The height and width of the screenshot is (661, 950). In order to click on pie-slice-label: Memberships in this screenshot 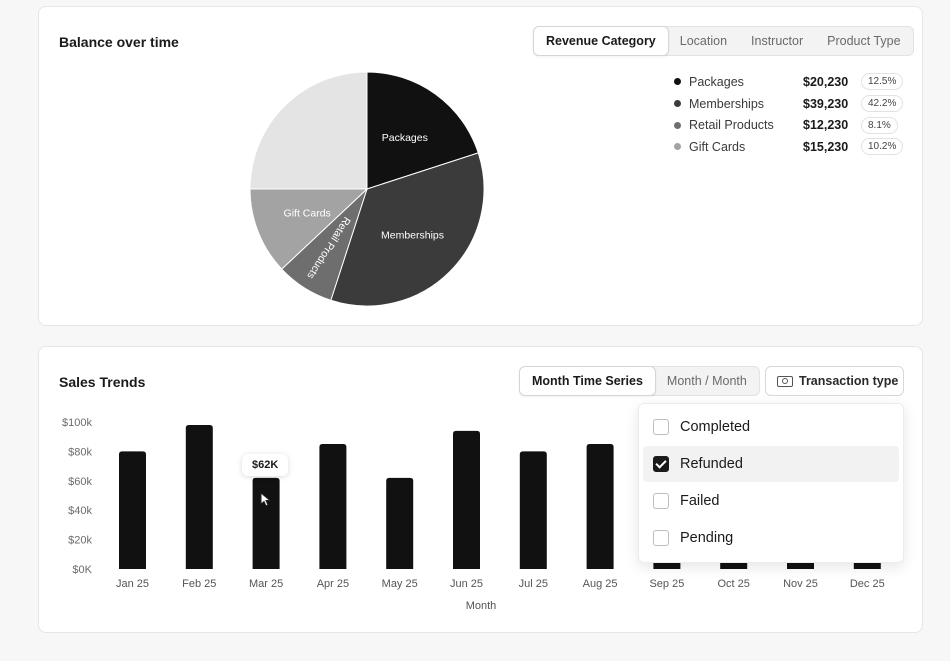, I will do `click(412, 236)`.